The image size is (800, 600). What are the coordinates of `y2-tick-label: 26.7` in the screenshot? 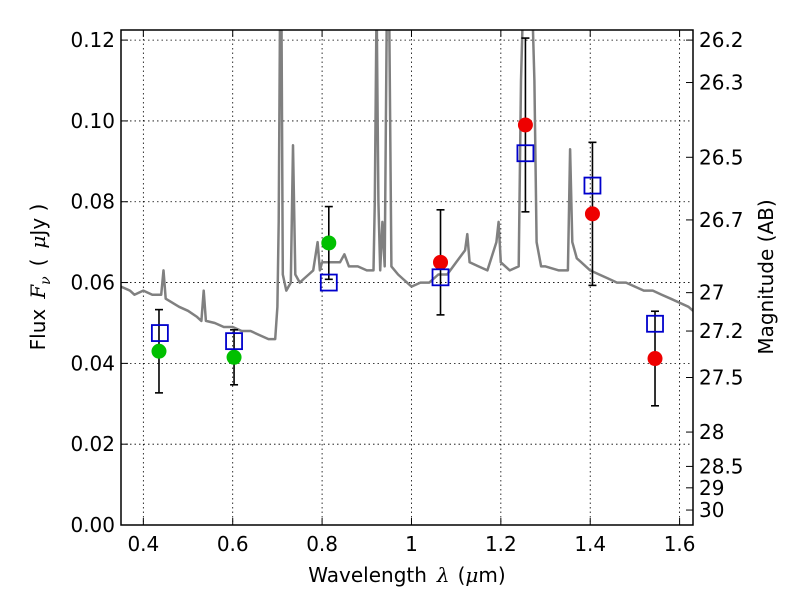 It's located at (721, 220).